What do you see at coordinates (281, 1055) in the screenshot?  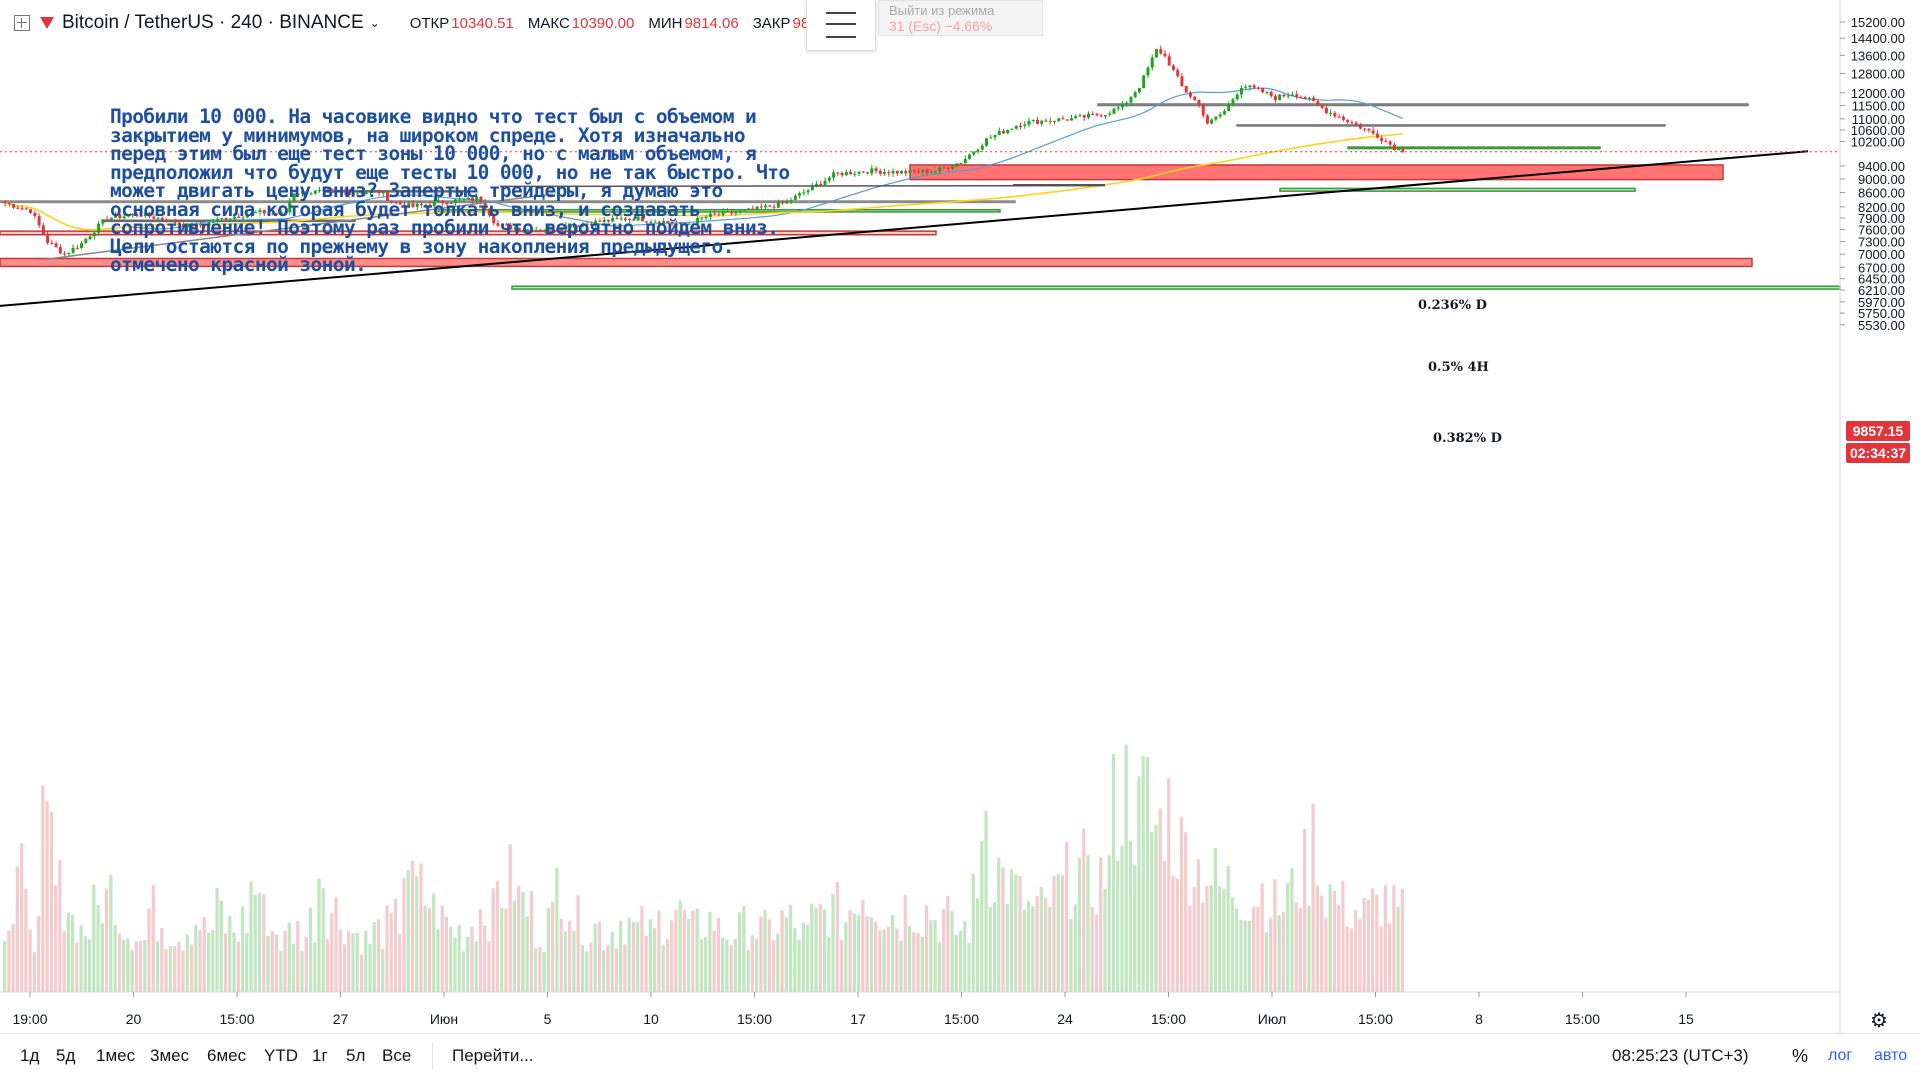 I see `timeframe-ytd: YTD` at bounding box center [281, 1055].